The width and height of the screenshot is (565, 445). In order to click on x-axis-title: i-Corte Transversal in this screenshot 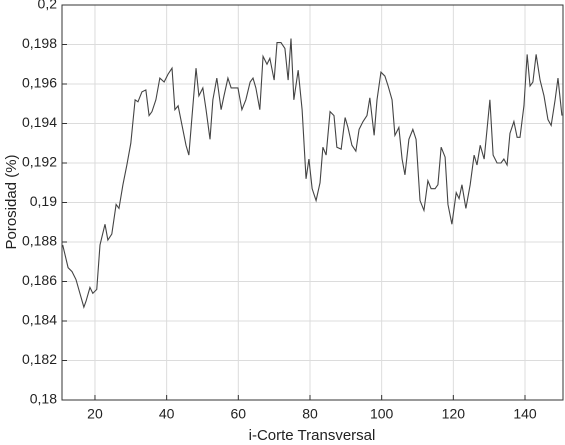, I will do `click(312, 435)`.